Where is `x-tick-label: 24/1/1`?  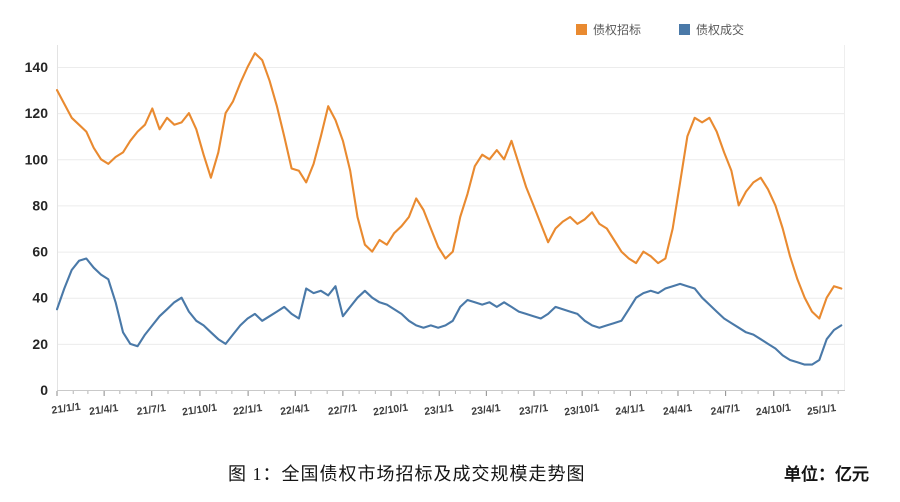
x-tick-label: 24/1/1 is located at coordinates (630, 410).